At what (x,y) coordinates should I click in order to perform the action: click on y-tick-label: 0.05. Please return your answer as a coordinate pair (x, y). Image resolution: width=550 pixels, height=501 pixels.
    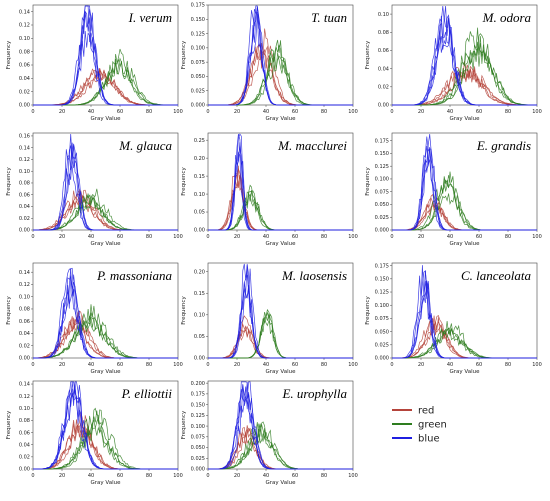
    Looking at the image, I should click on (199, 213).